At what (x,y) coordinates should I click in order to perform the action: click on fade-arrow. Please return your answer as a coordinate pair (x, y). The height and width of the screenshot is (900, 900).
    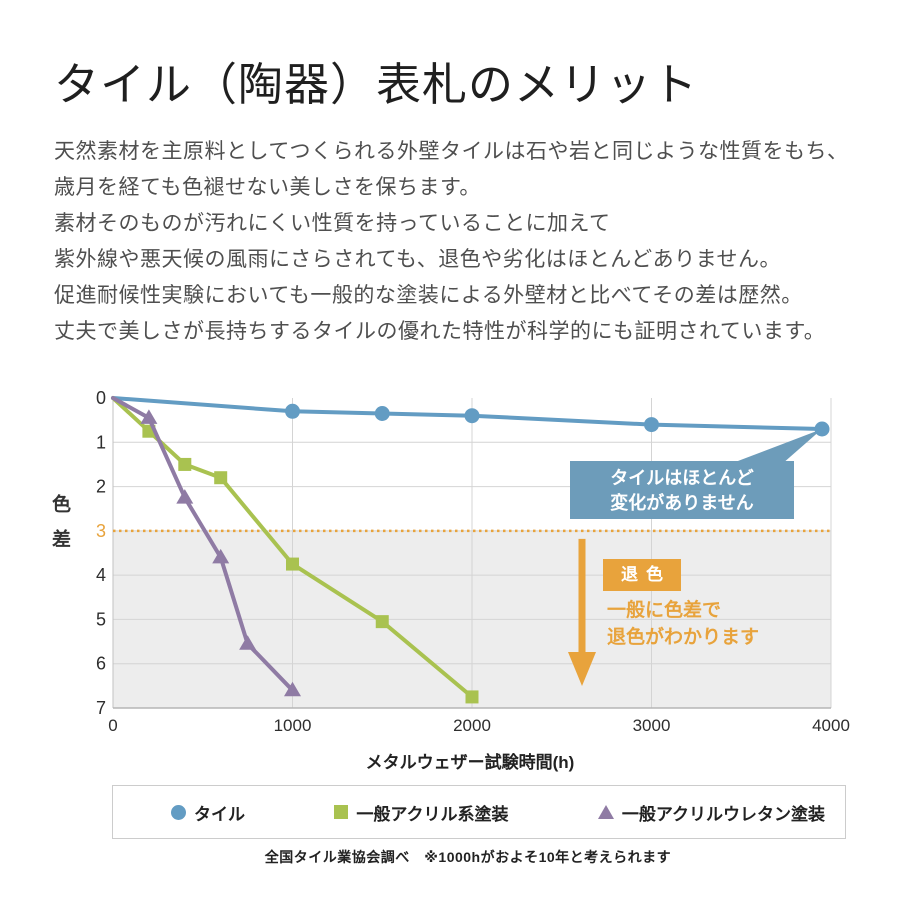
    Looking at the image, I should click on (582, 612).